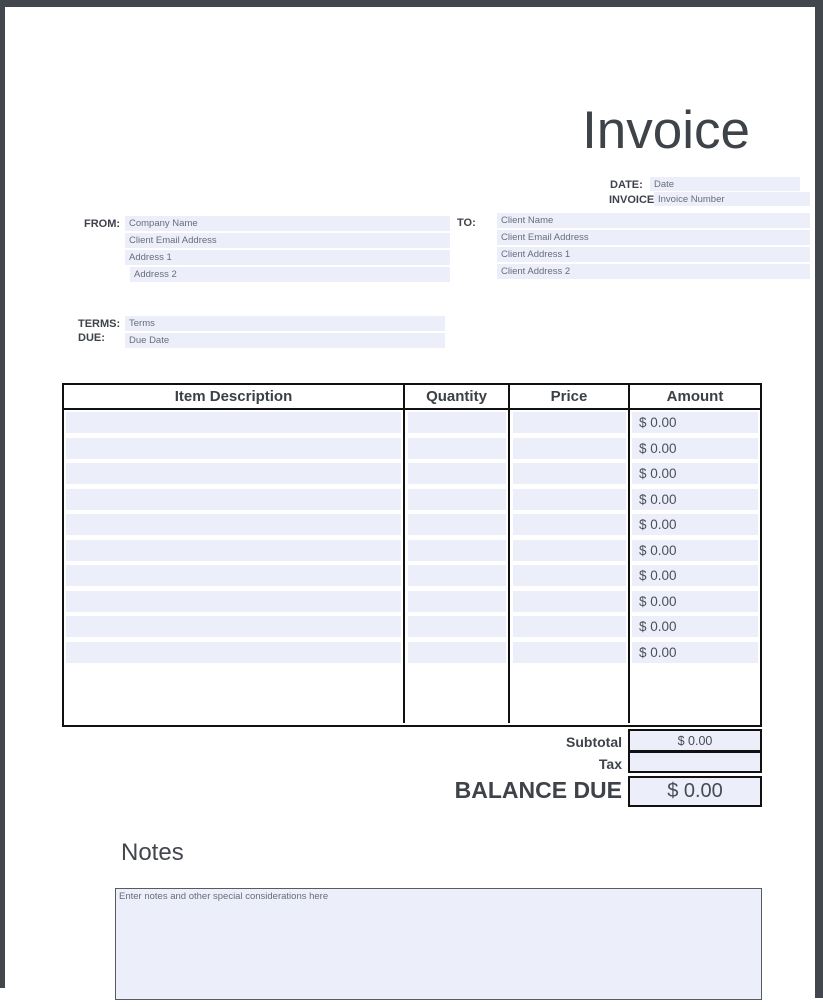 The image size is (823, 1006). I want to click on to-client-name-input, so click(653, 220).